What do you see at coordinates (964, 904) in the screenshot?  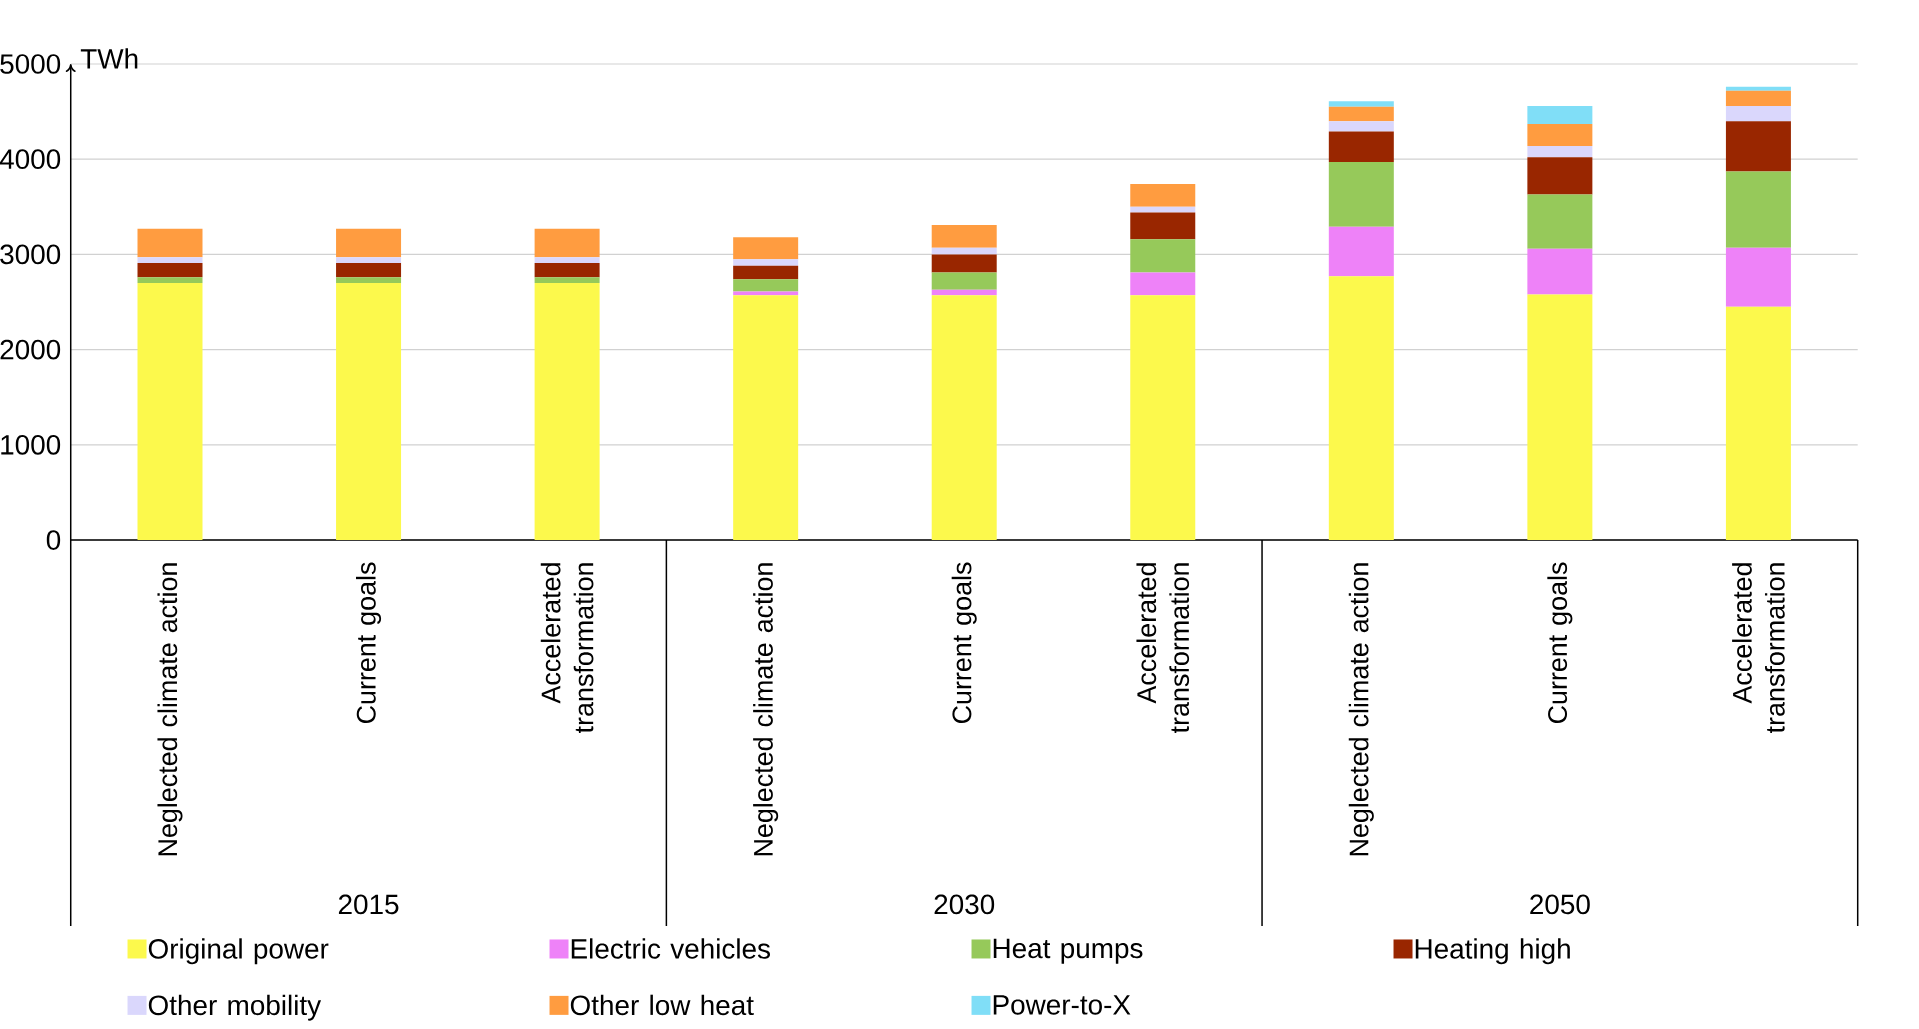 I see `text: 2030` at bounding box center [964, 904].